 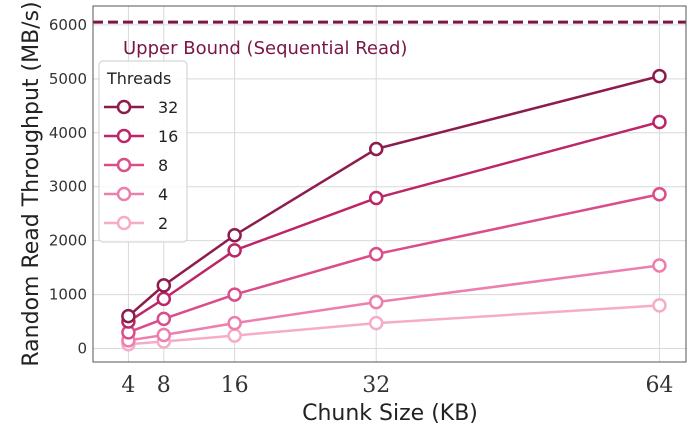 I want to click on x-tick-label: 16, so click(x=235, y=385).